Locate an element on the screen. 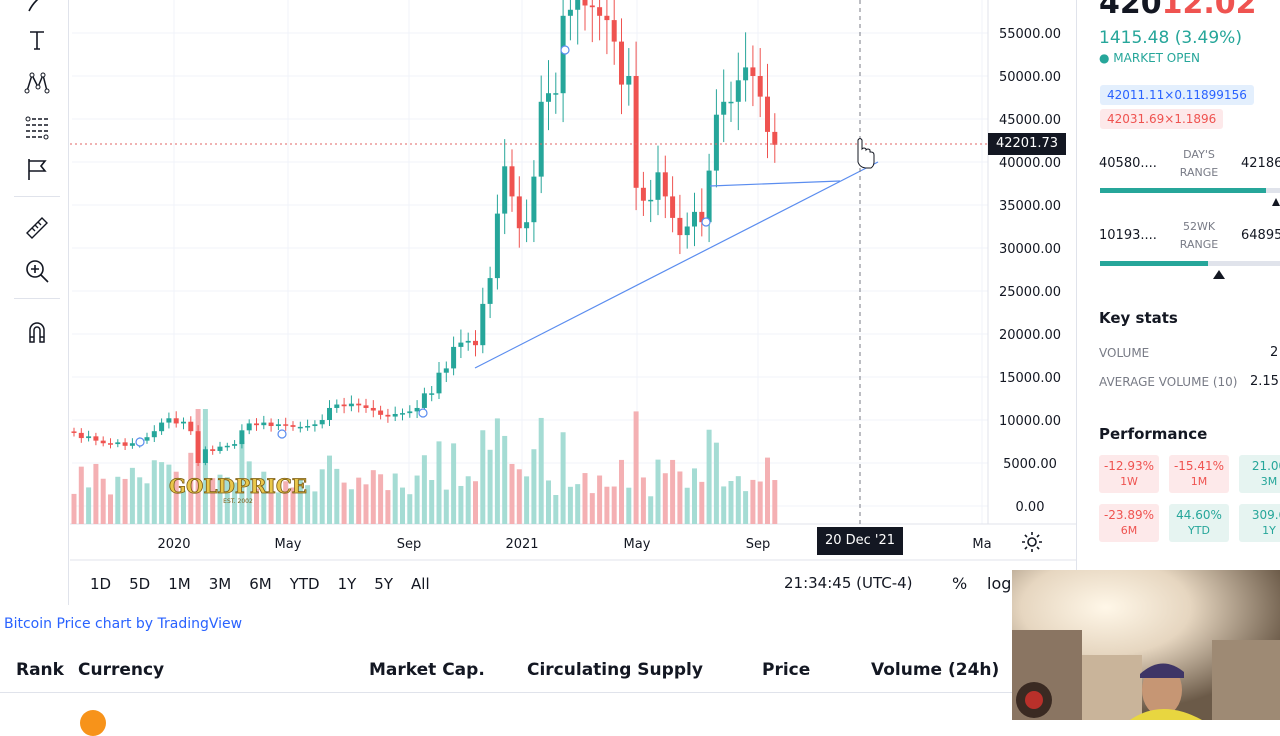  volume-value: 2 is located at coordinates (1274, 352).